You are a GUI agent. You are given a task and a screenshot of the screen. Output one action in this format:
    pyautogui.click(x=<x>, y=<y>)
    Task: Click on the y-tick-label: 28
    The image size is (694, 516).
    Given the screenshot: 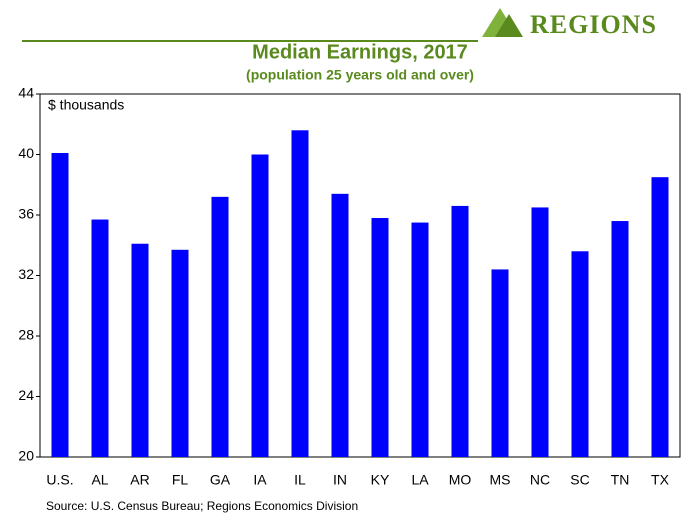 What is the action you would take?
    pyautogui.click(x=26, y=335)
    